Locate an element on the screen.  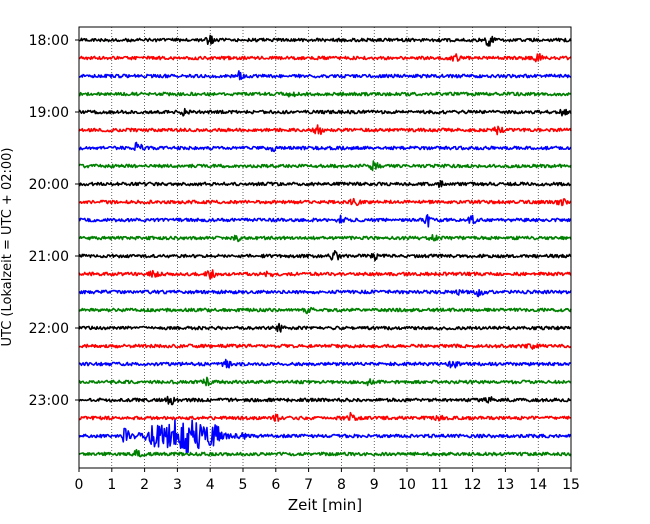
x-axis: 0 1 2 3 4 5 6 7 8 9 10 11 12 13 14 15 is located at coordinates (327, 480).